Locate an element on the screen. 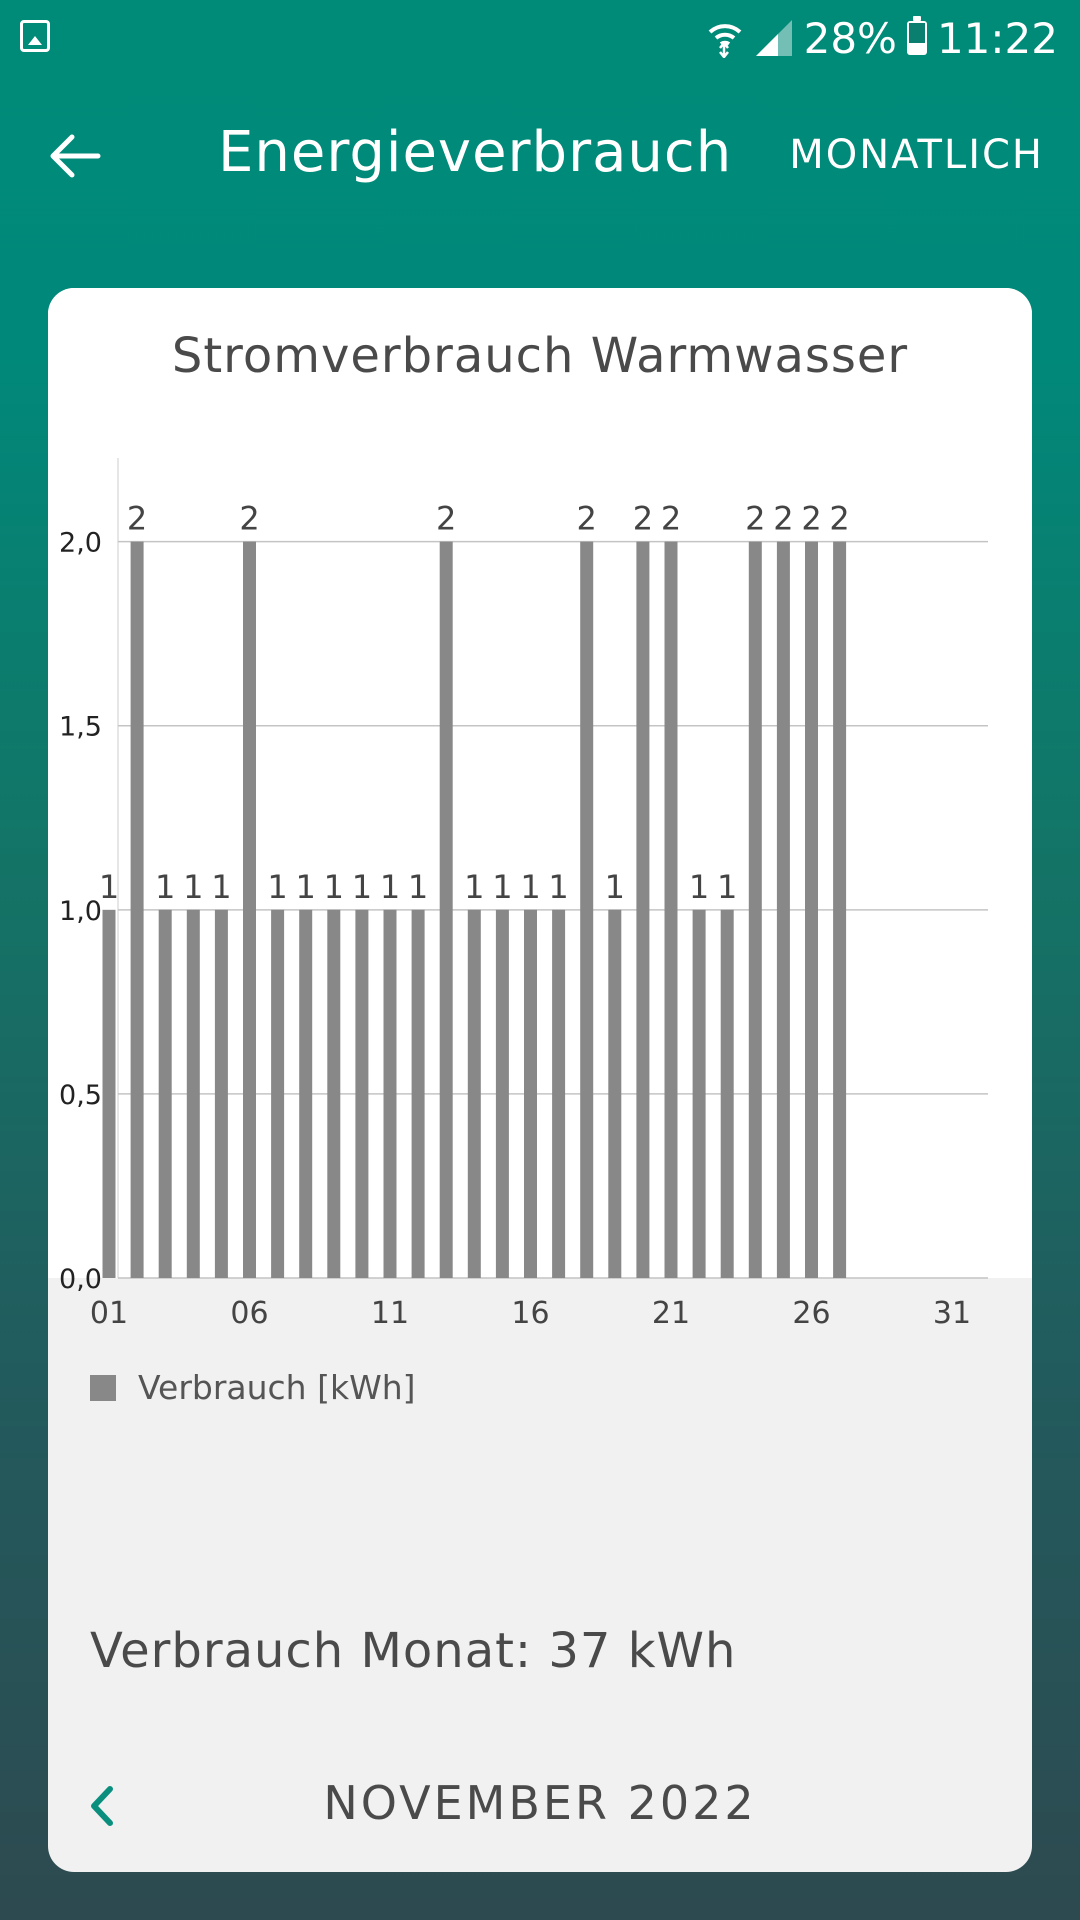 The height and width of the screenshot is (1920, 1080). x-tick-label: 21 is located at coordinates (671, 1313).